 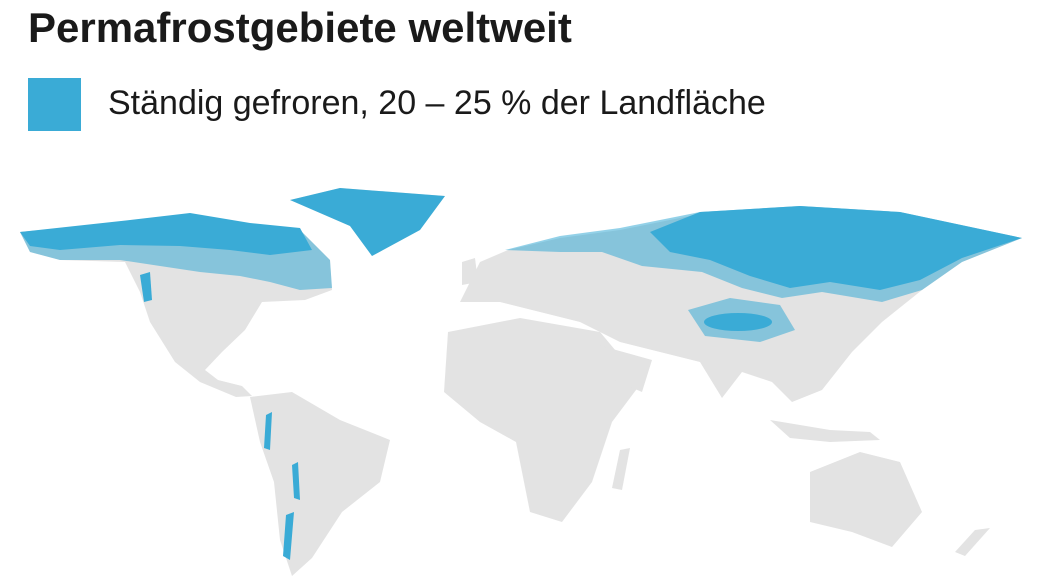 What do you see at coordinates (300, 27) in the screenshot?
I see `title: Permafrostgebiete weltweit` at bounding box center [300, 27].